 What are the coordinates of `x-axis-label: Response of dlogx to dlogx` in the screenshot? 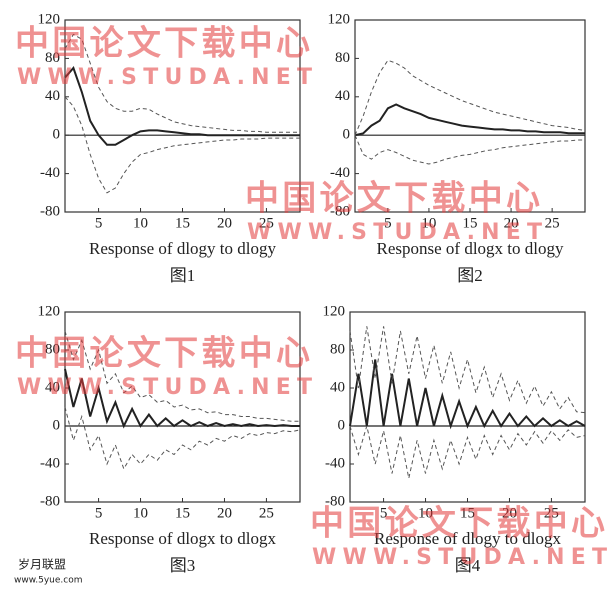 It's located at (182, 538).